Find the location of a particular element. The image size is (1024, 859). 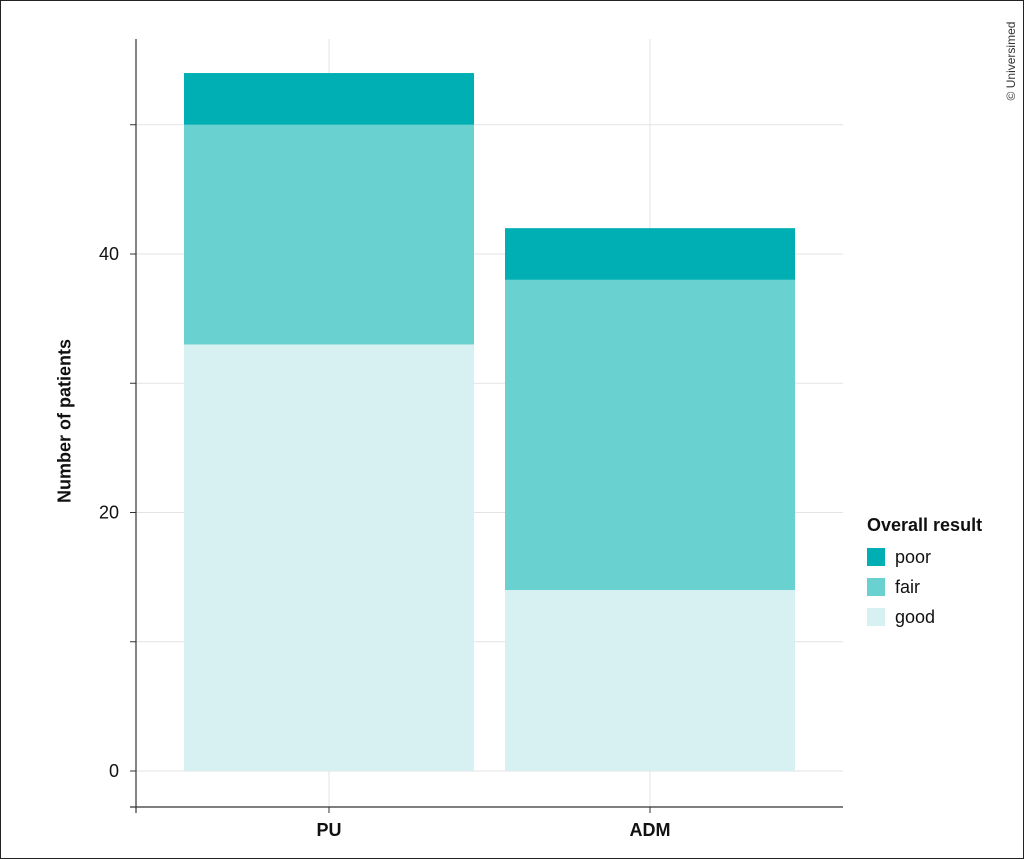

x-tick-label: ADM is located at coordinates (650, 830).